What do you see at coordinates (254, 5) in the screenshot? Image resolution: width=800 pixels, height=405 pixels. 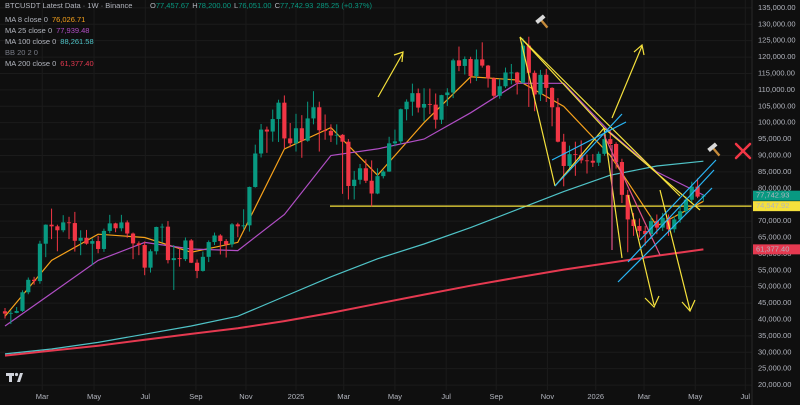 I see `ohlc-value: 76,051.00` at bounding box center [254, 5].